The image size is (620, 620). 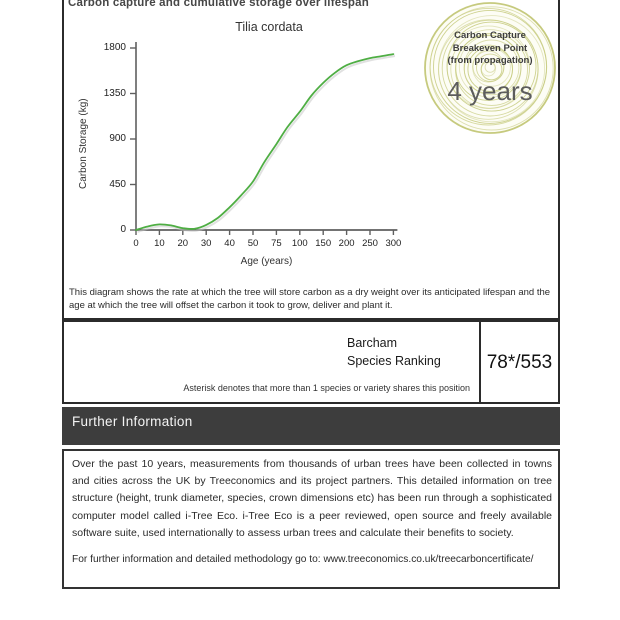 What do you see at coordinates (519, 362) in the screenshot?
I see `ranking-value: 78*/553` at bounding box center [519, 362].